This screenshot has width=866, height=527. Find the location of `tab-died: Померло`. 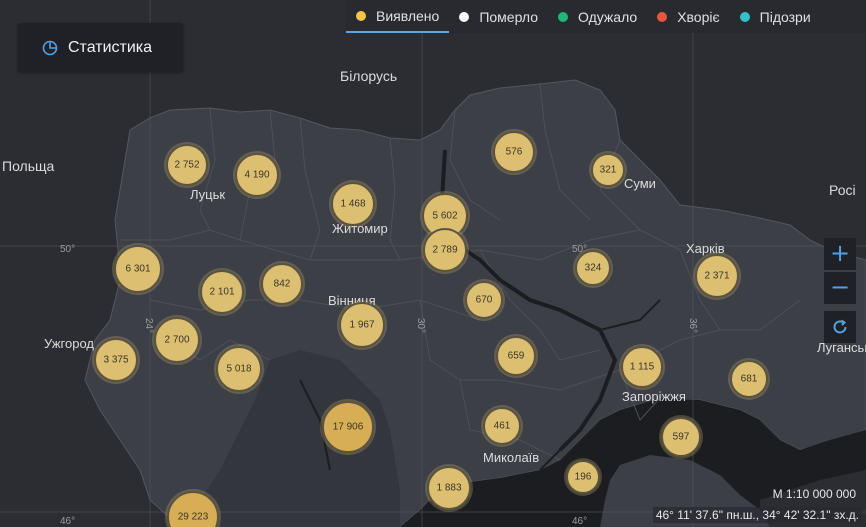

tab-died: Померло is located at coordinates (498, 16).